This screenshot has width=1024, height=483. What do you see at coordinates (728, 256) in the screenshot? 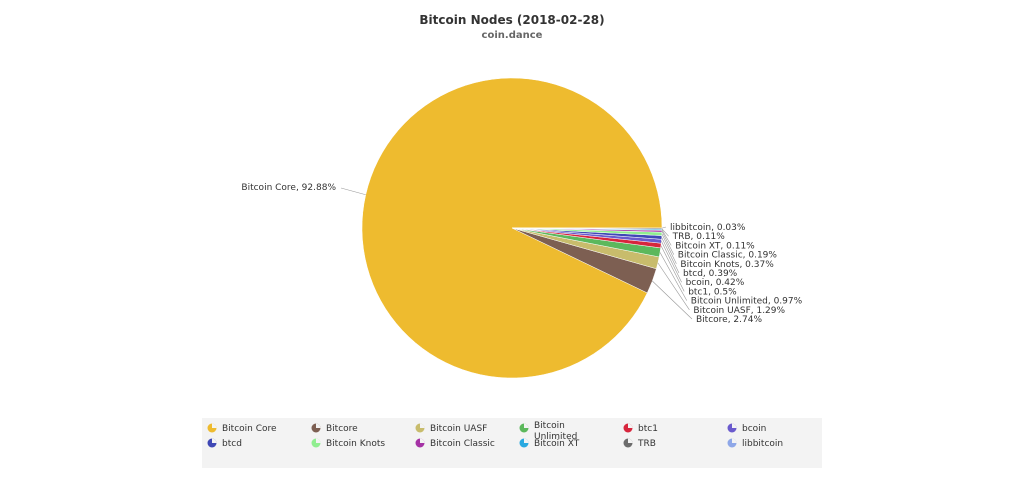
I see `slice-label-bitcoin-classic: Bitcoin Classic, 0.19%` at bounding box center [728, 256].